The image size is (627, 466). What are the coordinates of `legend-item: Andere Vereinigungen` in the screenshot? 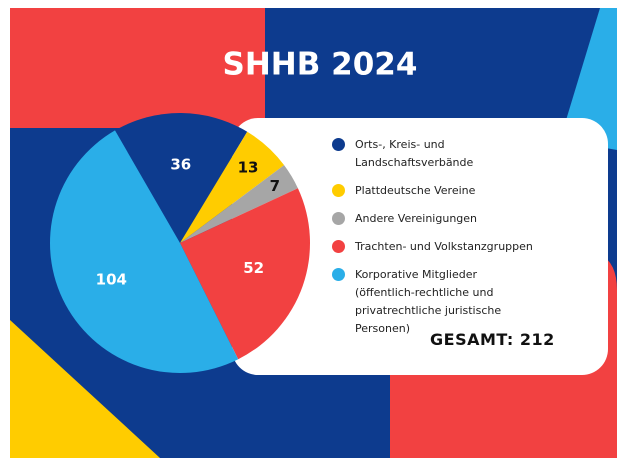 It's located at (460, 219).